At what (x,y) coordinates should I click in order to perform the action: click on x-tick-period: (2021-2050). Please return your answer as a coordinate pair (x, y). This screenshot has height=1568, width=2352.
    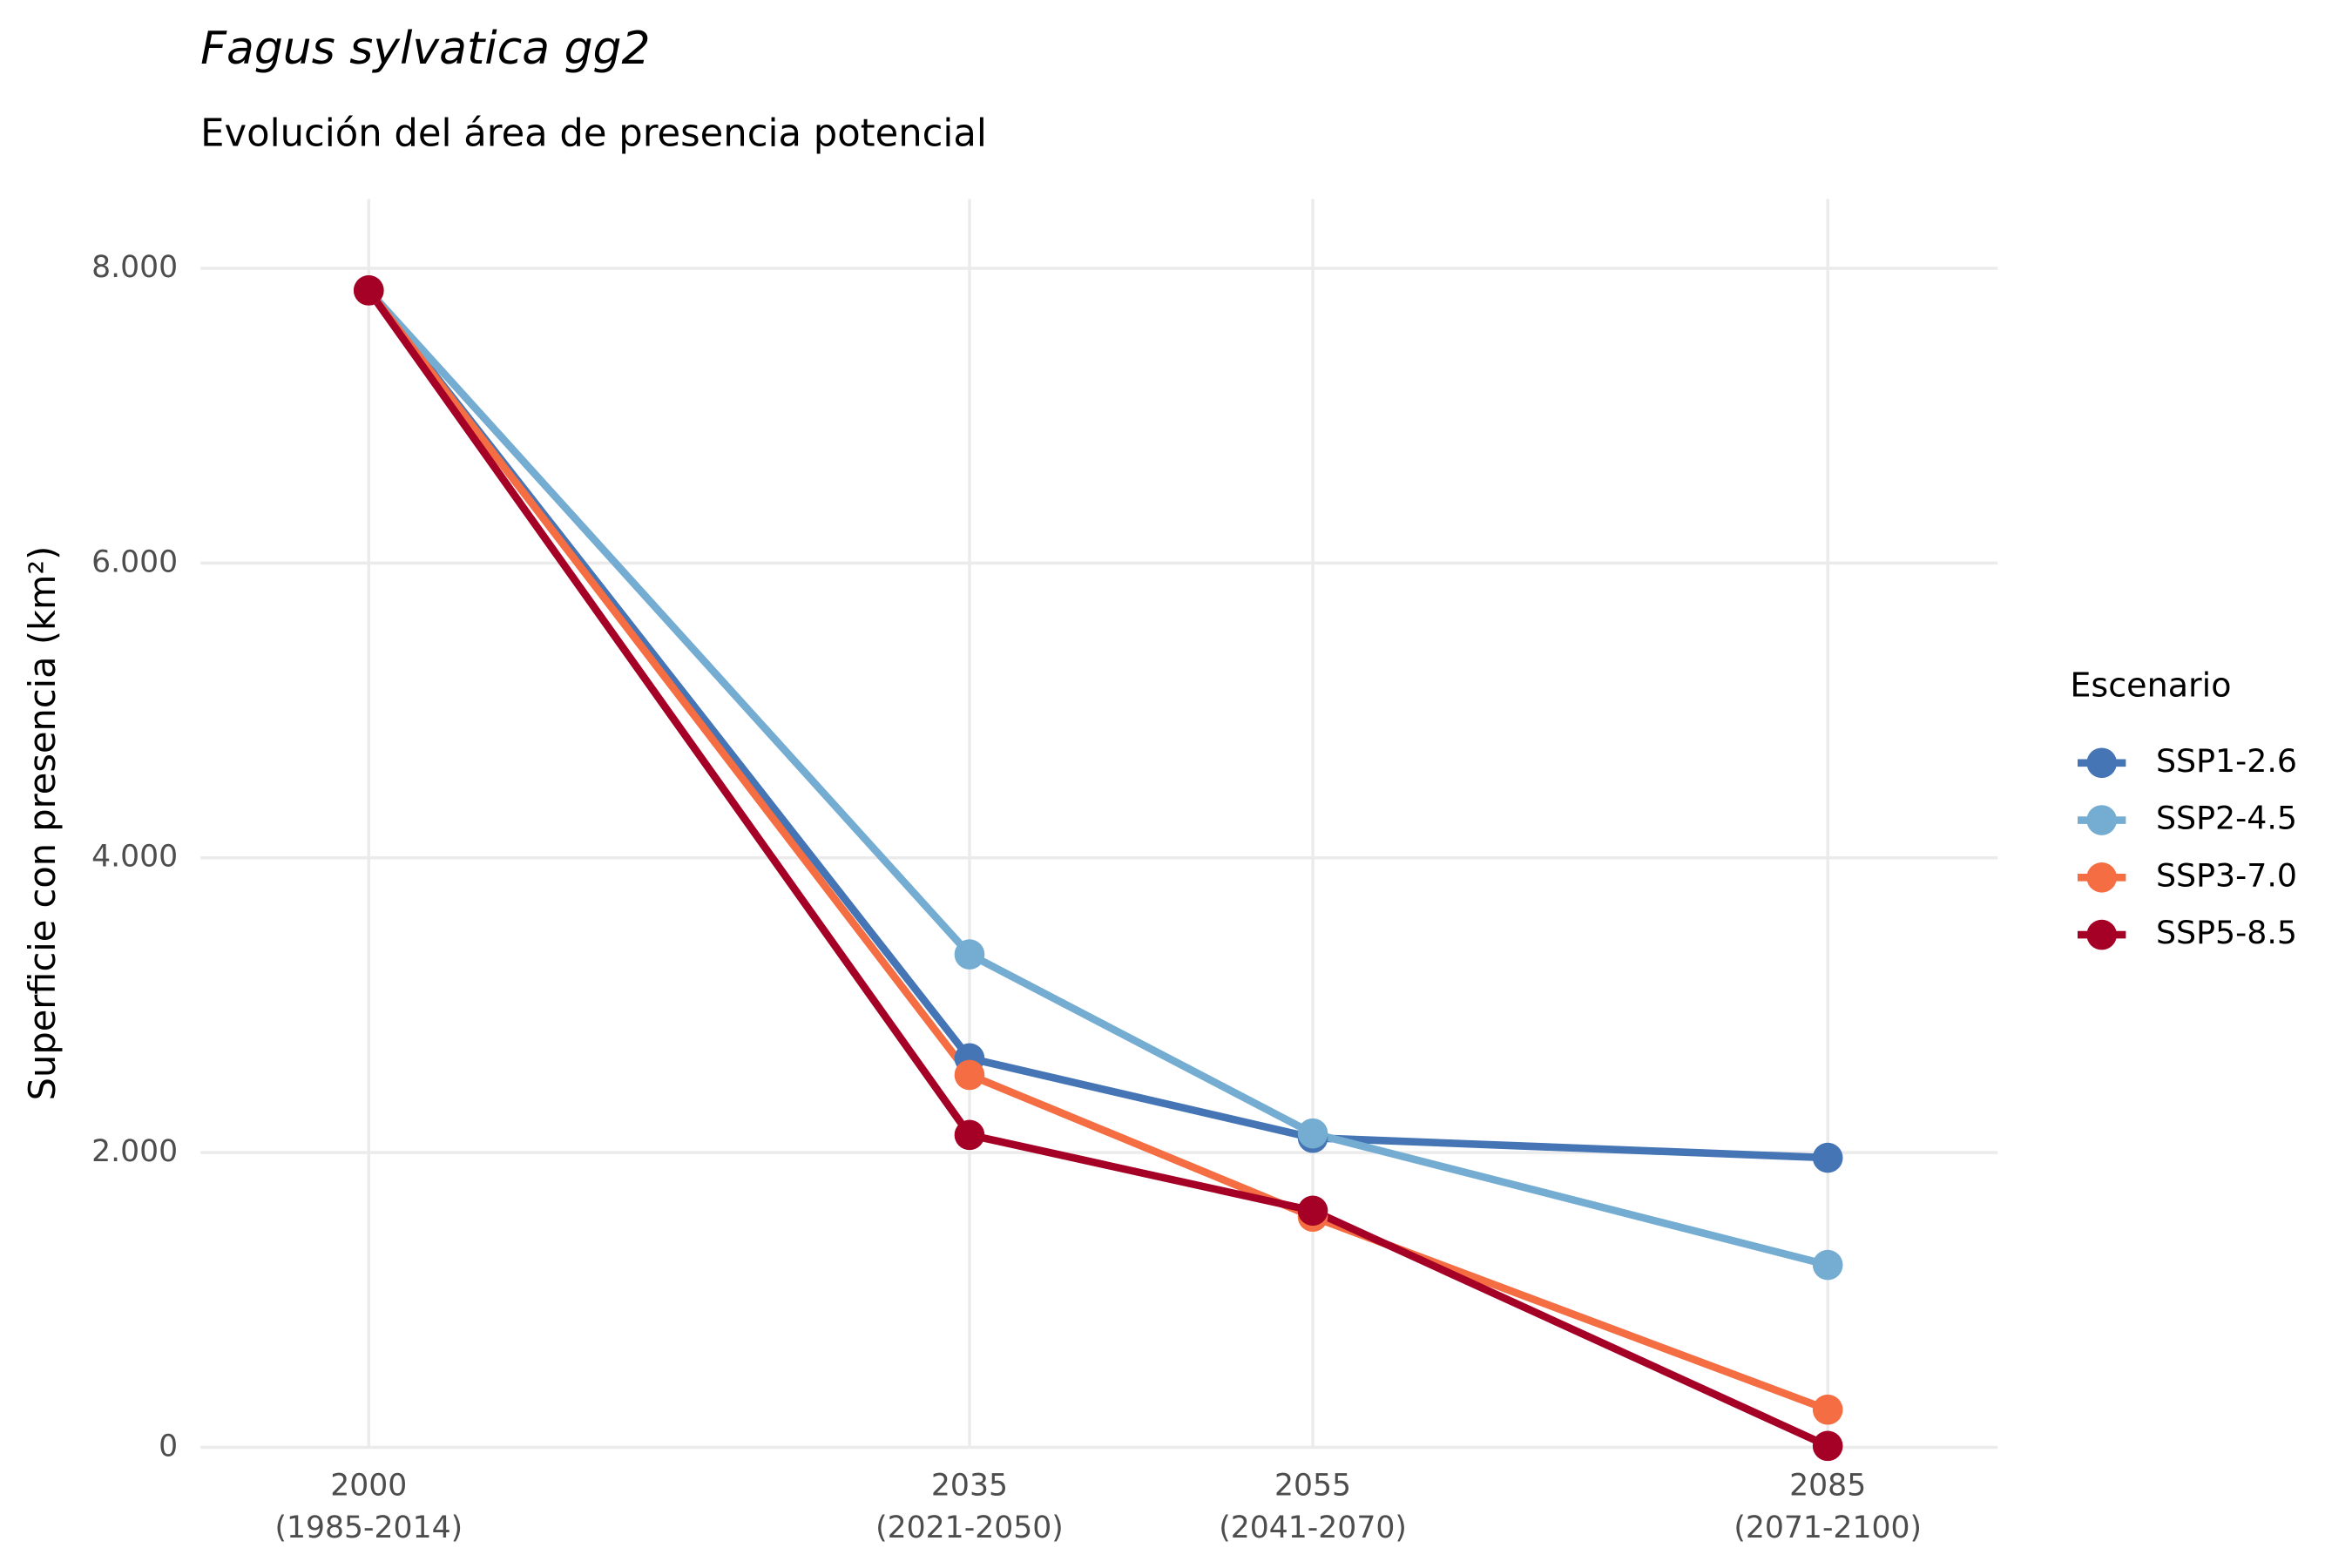
    Looking at the image, I should click on (969, 1528).